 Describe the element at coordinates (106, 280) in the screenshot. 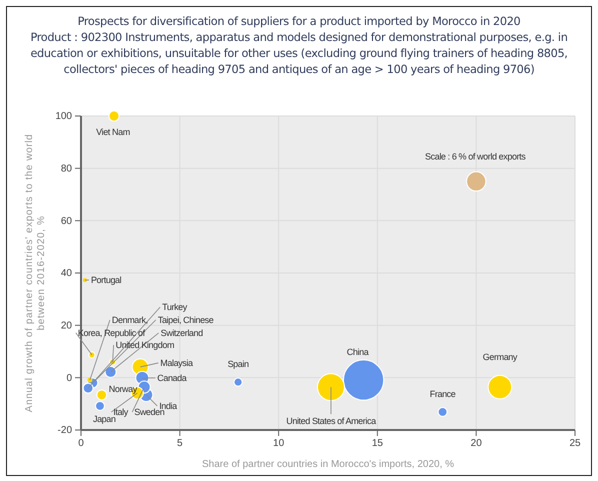

I see `annotation: Portugal` at that location.